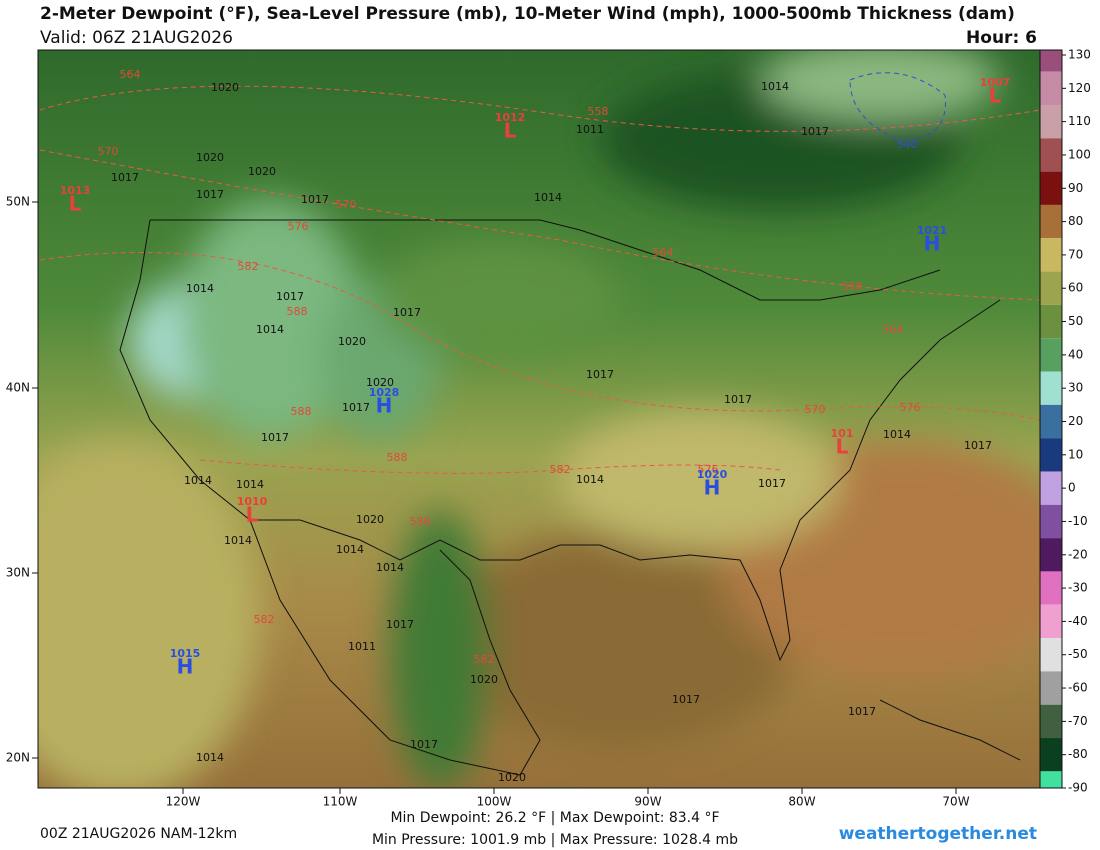  What do you see at coordinates (1075, 321) in the screenshot?
I see `colorbar-tick-label: 50` at bounding box center [1075, 321].